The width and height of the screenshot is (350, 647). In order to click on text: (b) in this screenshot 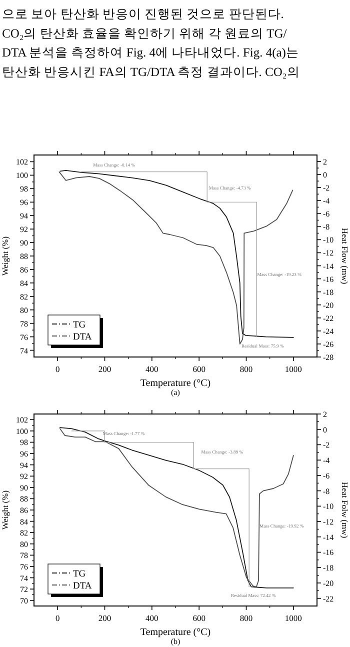, I will do `click(175, 641)`.